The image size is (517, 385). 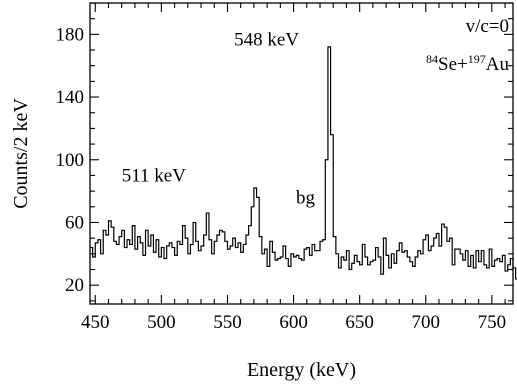 What do you see at coordinates (477, 59) in the screenshot?
I see `au-mass-number: 197` at bounding box center [477, 59].